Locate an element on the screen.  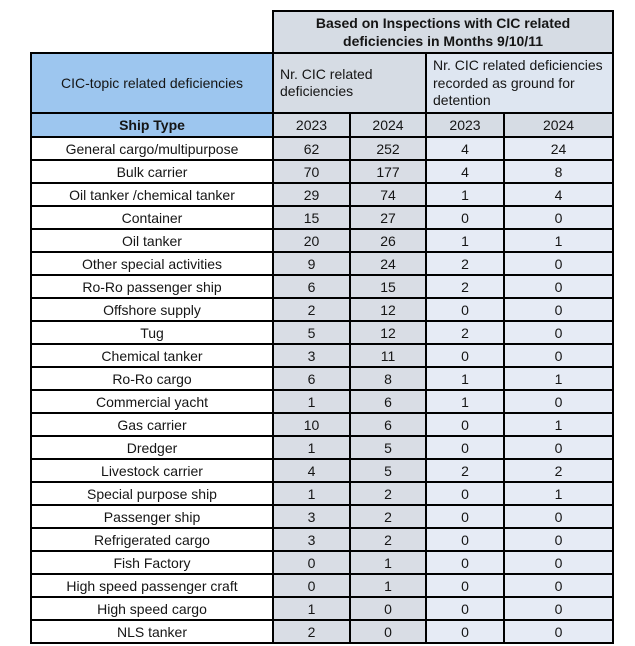
ship-type-cell: Gas carrier is located at coordinates (152, 425).